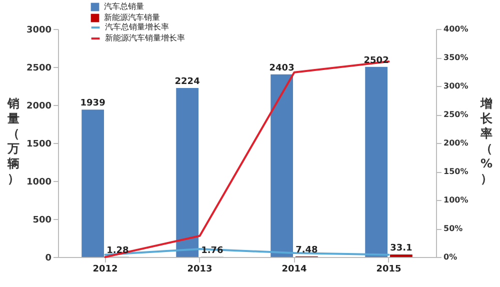 The image size is (500, 287). I want to click on data-label: 2403, so click(281, 68).